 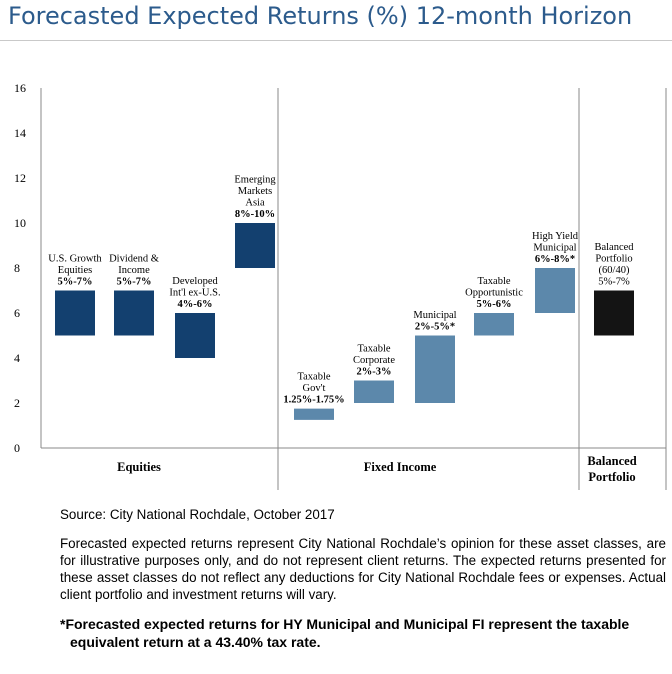 I want to click on y-tick-label: 0, so click(x=17, y=448).